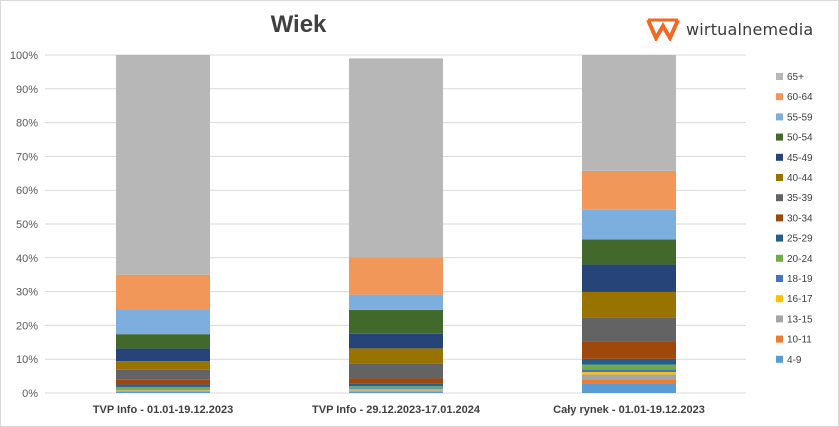  What do you see at coordinates (800, 178) in the screenshot?
I see `legend-label: 40-44` at bounding box center [800, 178].